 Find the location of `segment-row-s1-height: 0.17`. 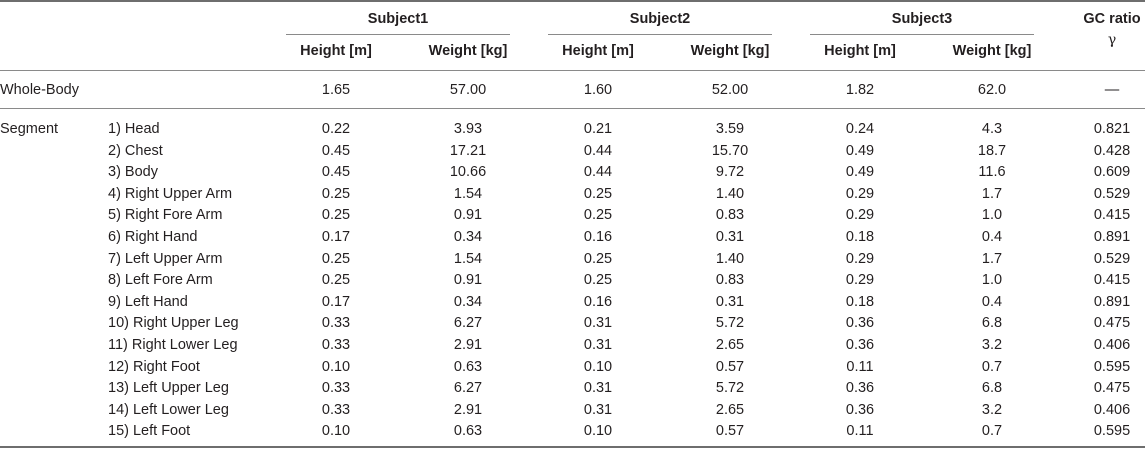

segment-row-s1-height: 0.17 is located at coordinates (336, 237).